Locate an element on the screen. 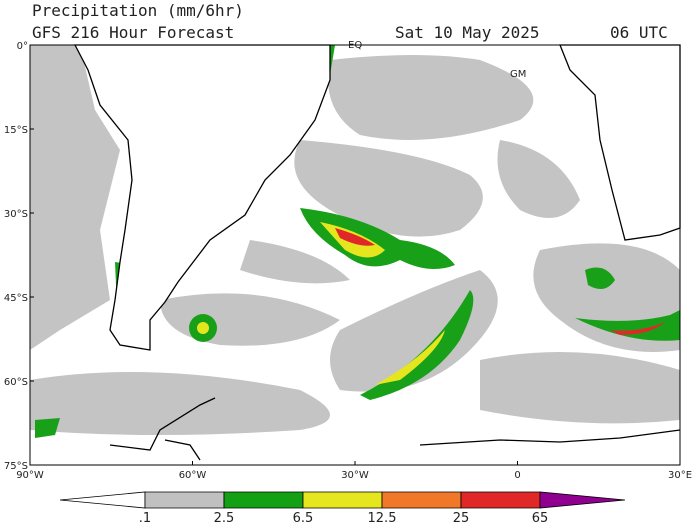 This screenshot has height=525, width=700. title: Precipitation (mm/6hr) is located at coordinates (138, 10).